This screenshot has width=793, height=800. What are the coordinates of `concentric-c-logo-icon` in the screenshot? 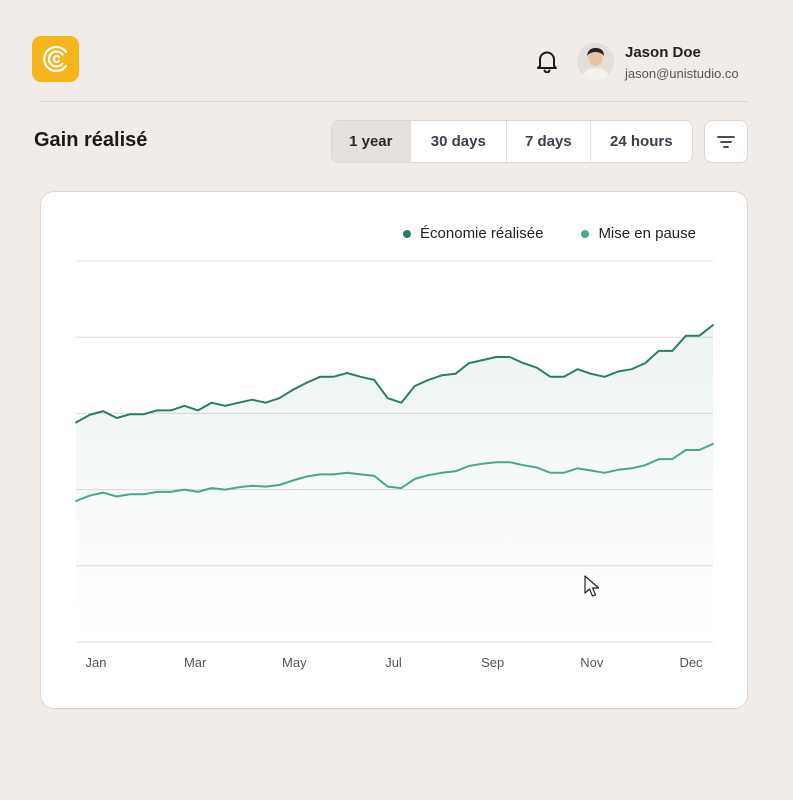 It's located at (54, 59).